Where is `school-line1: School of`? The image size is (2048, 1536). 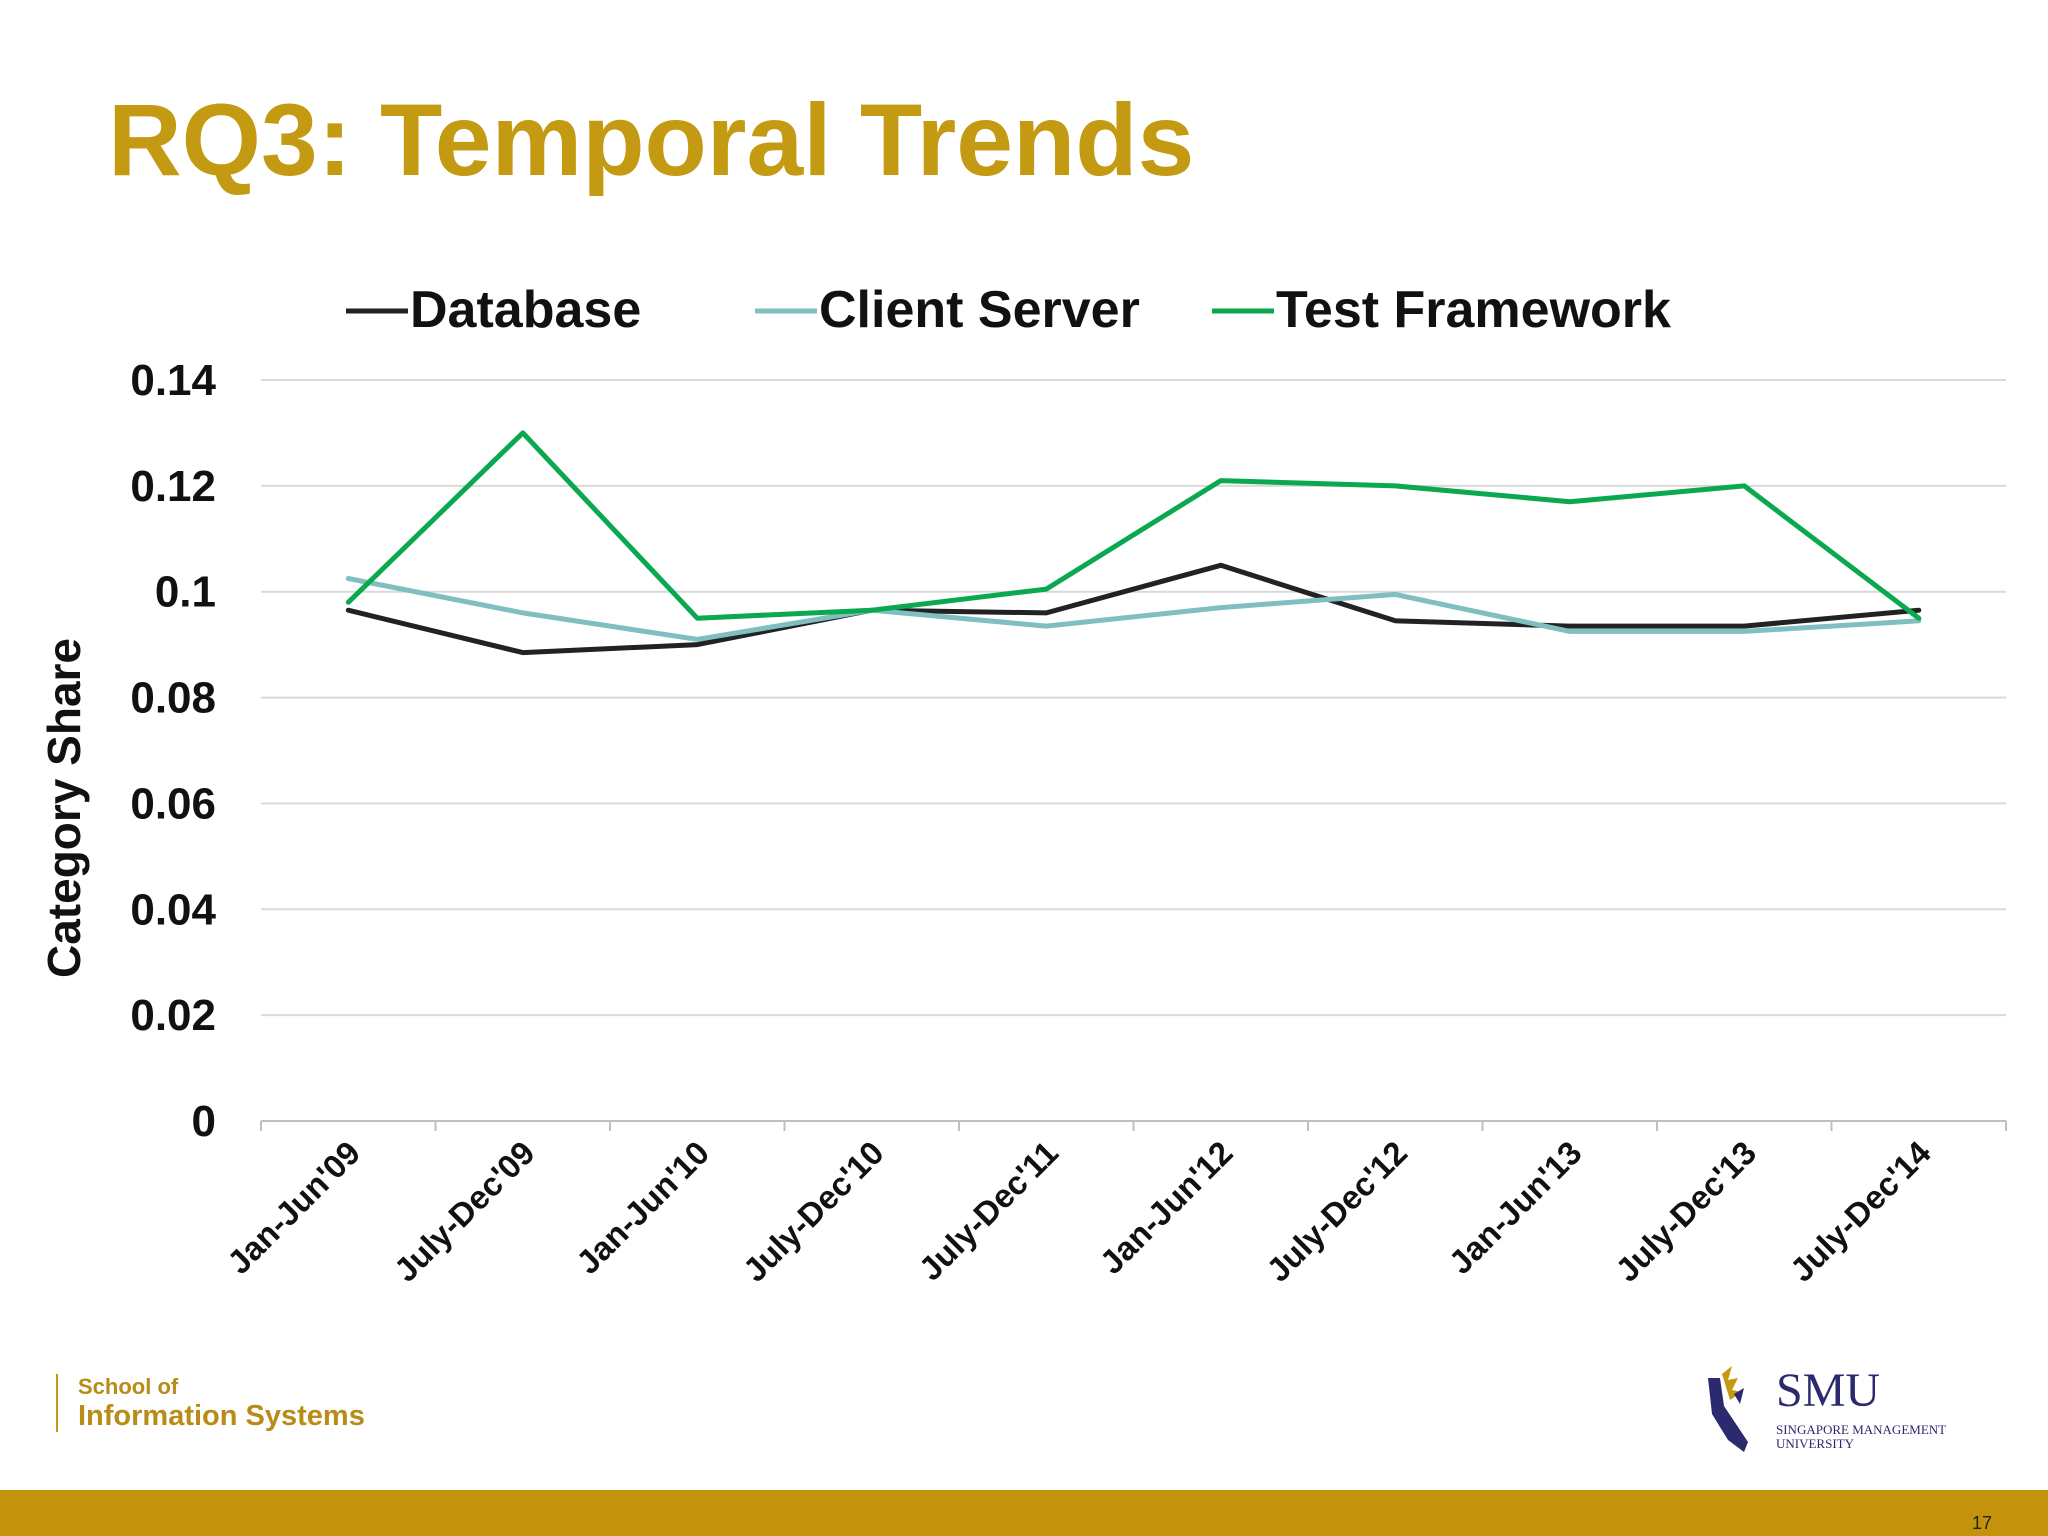 school-line1: School of is located at coordinates (128, 1386).